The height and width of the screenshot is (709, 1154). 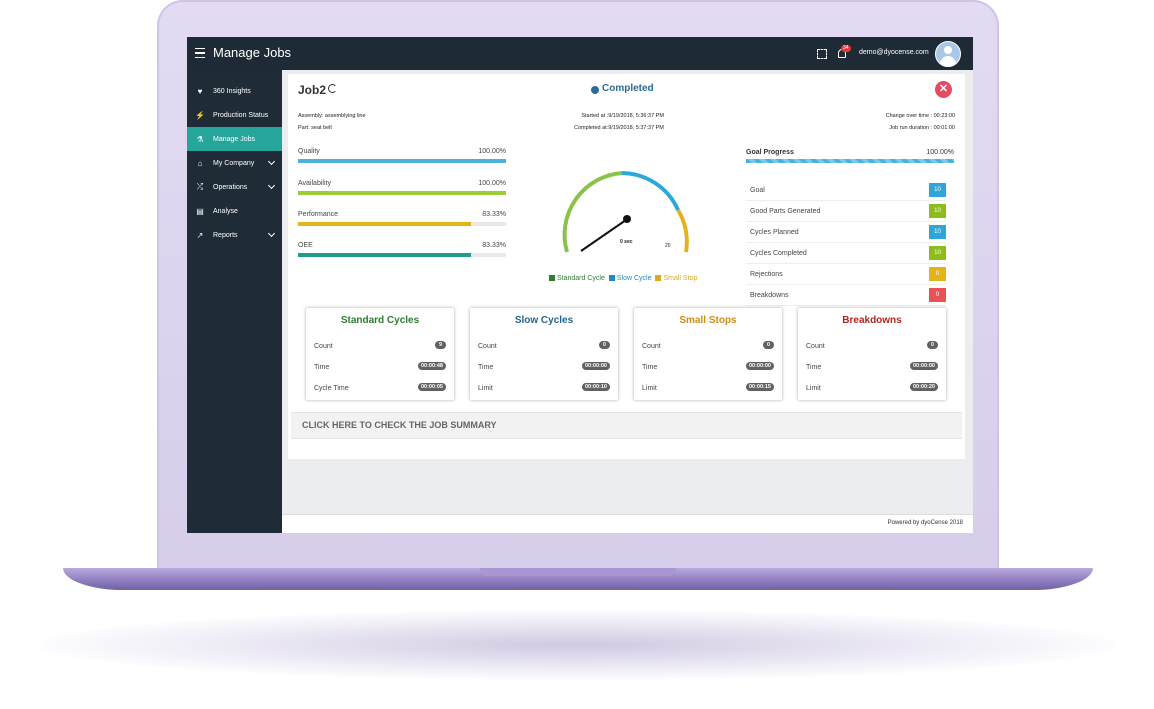 I want to click on sidebar-item-reports: ↗ Reports, so click(x=234, y=235).